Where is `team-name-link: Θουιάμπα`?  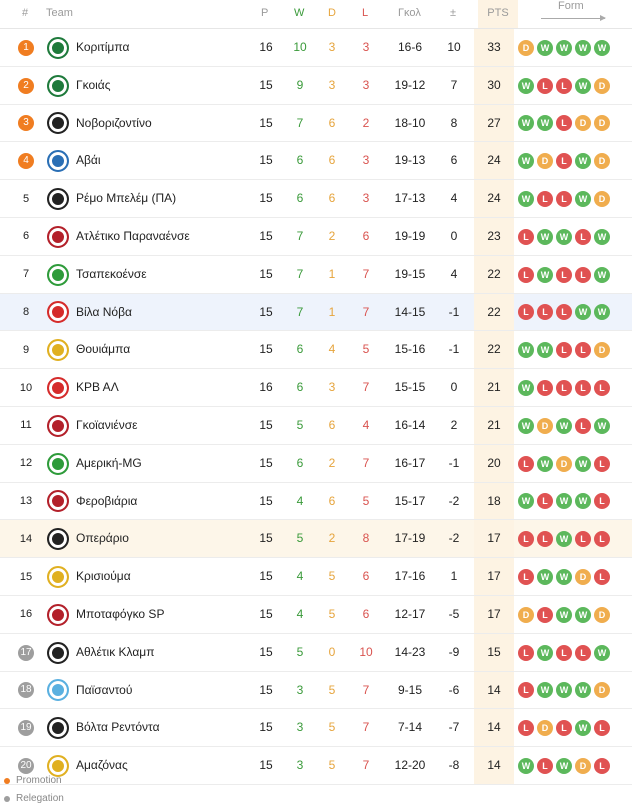 team-name-link: Θουιάμπα is located at coordinates (103, 349).